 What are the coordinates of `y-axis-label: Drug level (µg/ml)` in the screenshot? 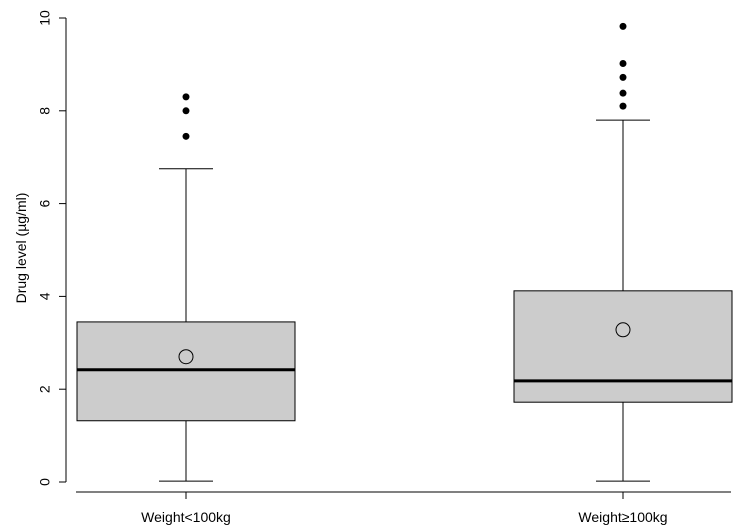 It's located at (21, 248).